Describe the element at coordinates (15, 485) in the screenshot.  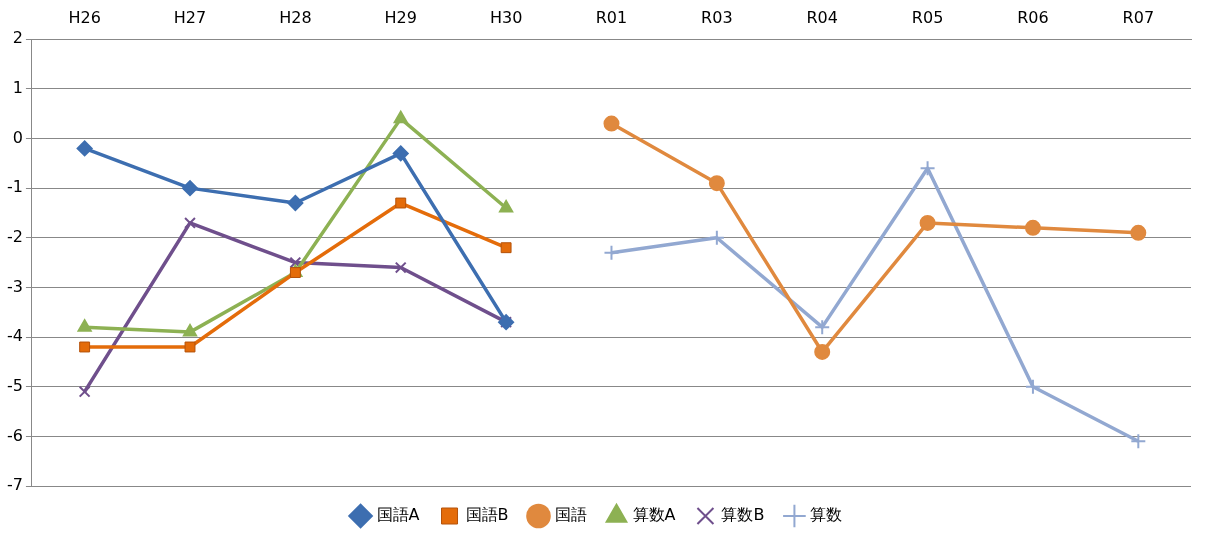
I see `y-tick-label: -7` at that location.